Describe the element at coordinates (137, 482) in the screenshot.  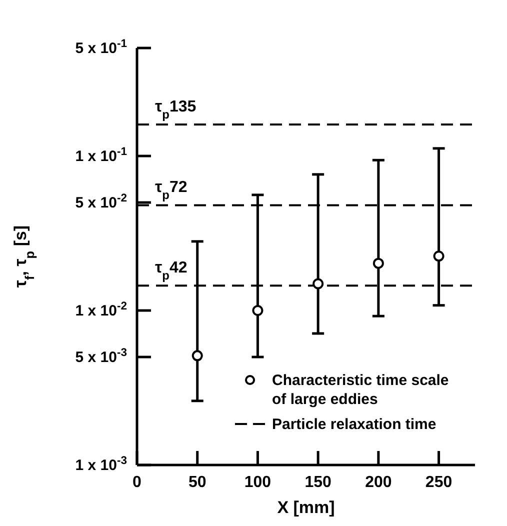
I see `x-tick-label: 0` at that location.